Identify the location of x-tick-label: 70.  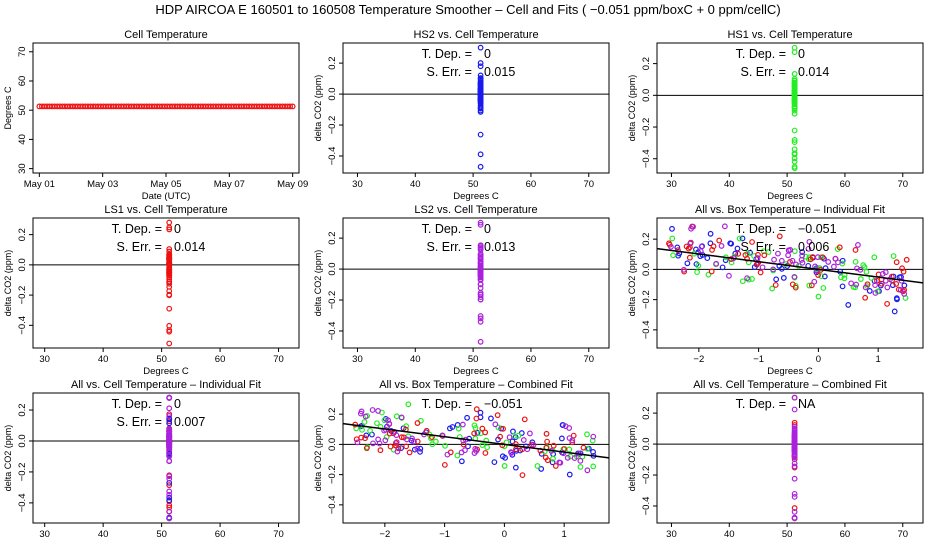
(902, 184).